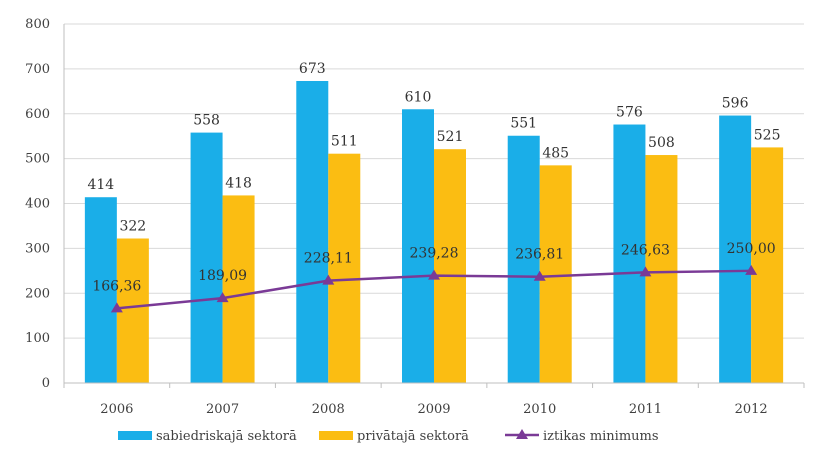  What do you see at coordinates (661, 143) in the screenshot?
I see `data-label: 508` at bounding box center [661, 143].